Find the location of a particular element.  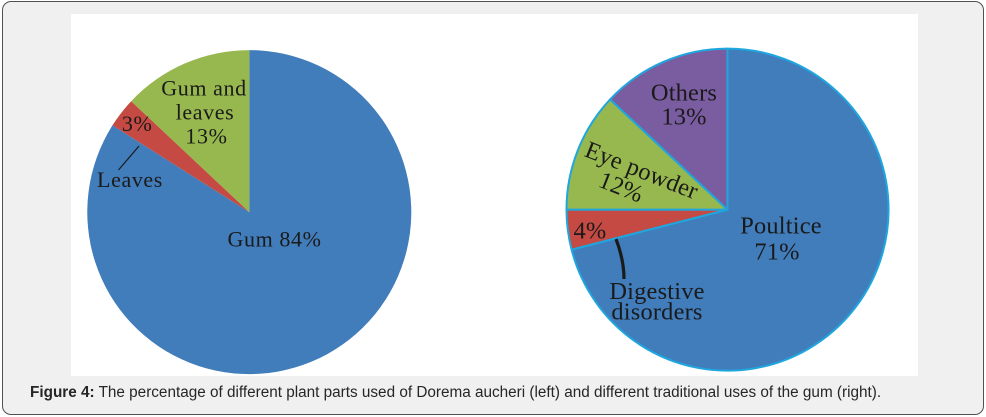

svg-text: disorders is located at coordinates (656, 312).